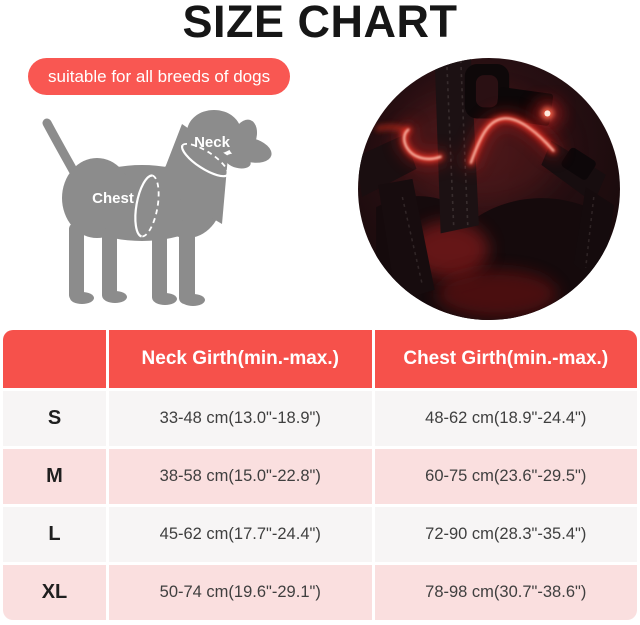 This screenshot has width=640, height=625. Describe the element at coordinates (240, 534) in the screenshot. I see `neck-girth-value-l: 45-62 cm(17.7"-24.4")` at that location.